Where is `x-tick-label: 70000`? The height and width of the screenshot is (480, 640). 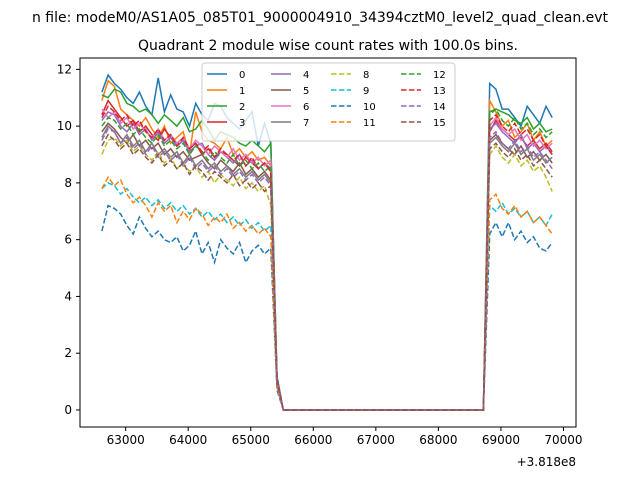
x-tick-label: 70000 is located at coordinates (563, 440).